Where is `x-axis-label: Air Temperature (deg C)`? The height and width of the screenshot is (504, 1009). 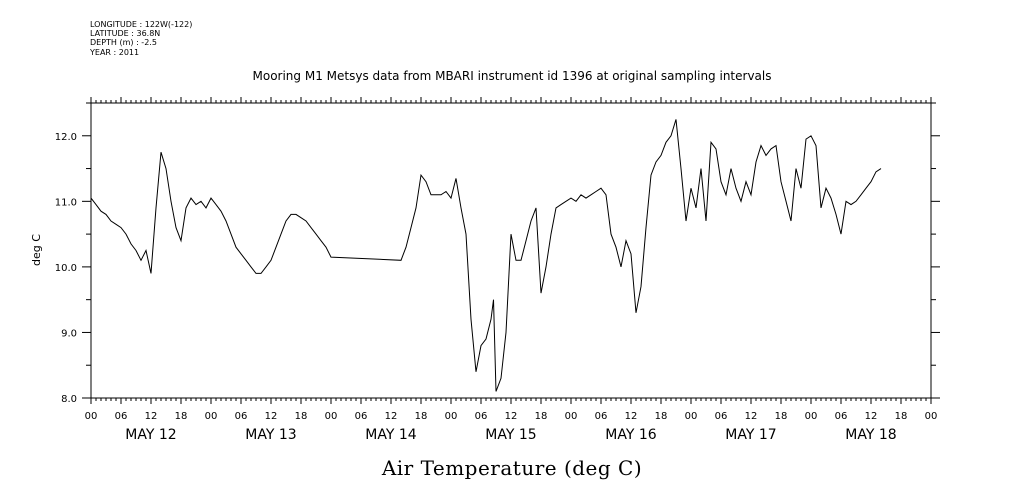 x-axis-label: Air Temperature (deg C) is located at coordinates (511, 468).